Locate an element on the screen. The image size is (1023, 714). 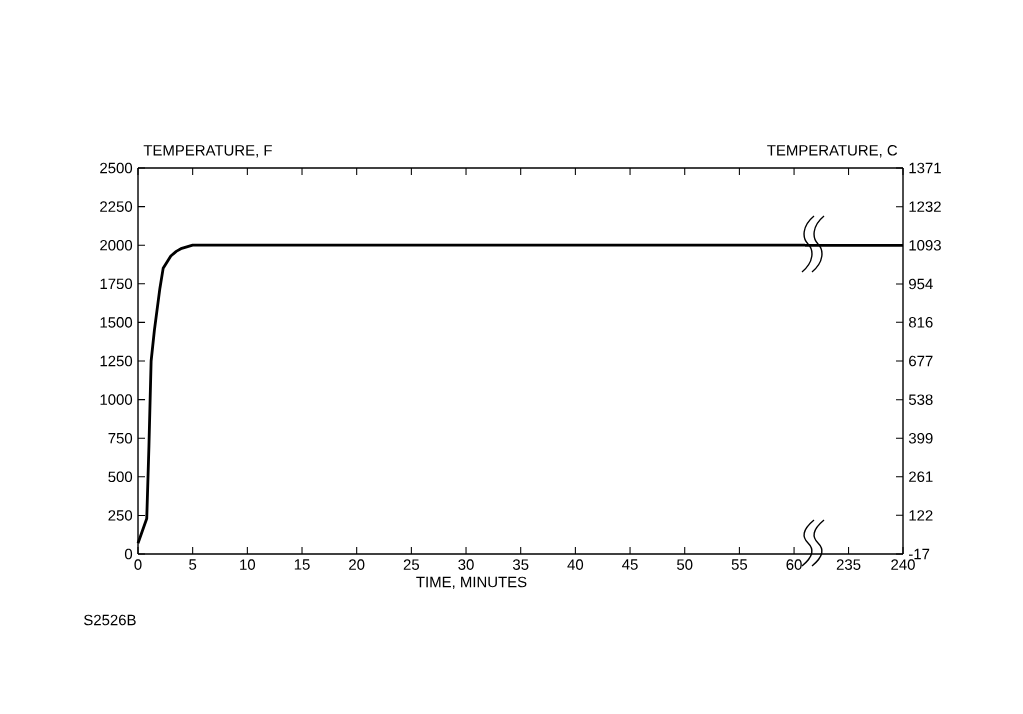
x-tick-label: 5 is located at coordinates (193, 564).